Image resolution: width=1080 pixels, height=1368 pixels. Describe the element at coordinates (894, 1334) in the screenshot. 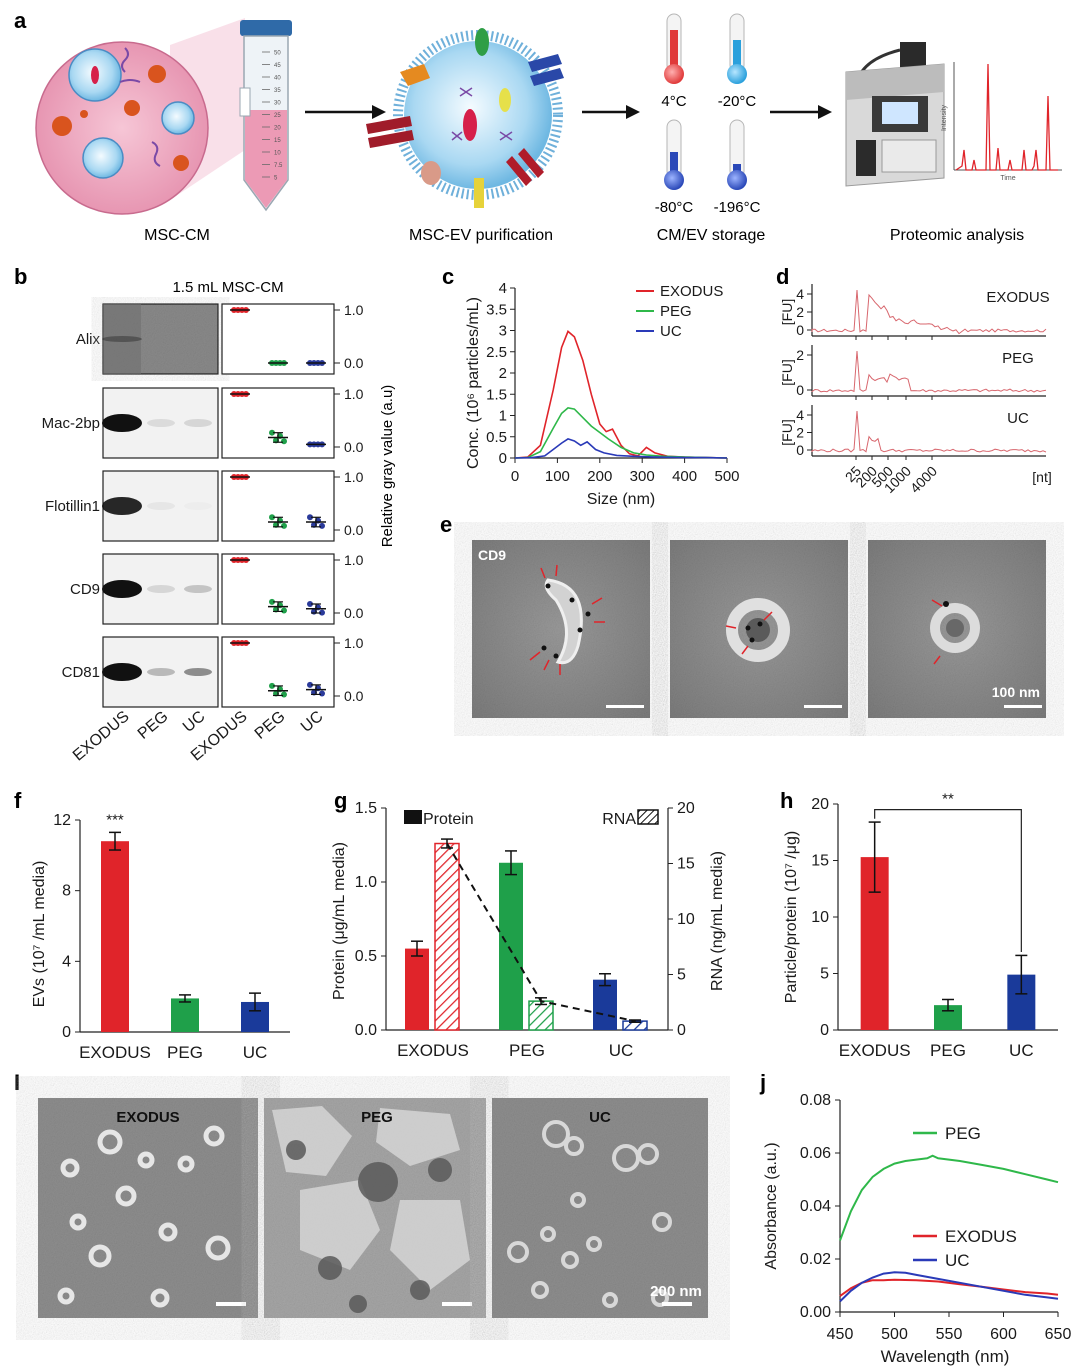

I see `x-tick-label: 500` at that location.